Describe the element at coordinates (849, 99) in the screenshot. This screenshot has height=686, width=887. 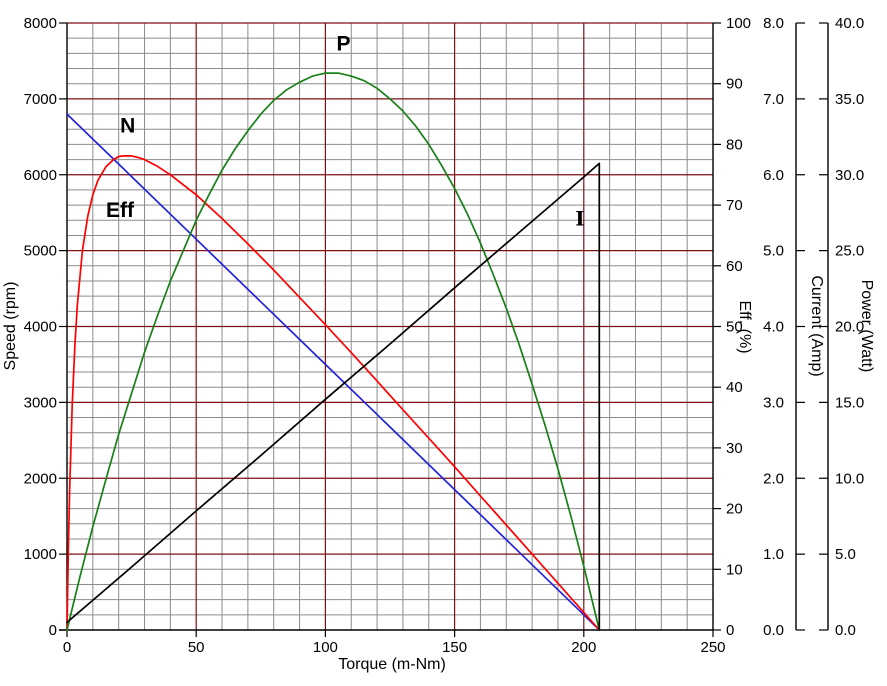
I see `power-tick-label: 35.0` at that location.